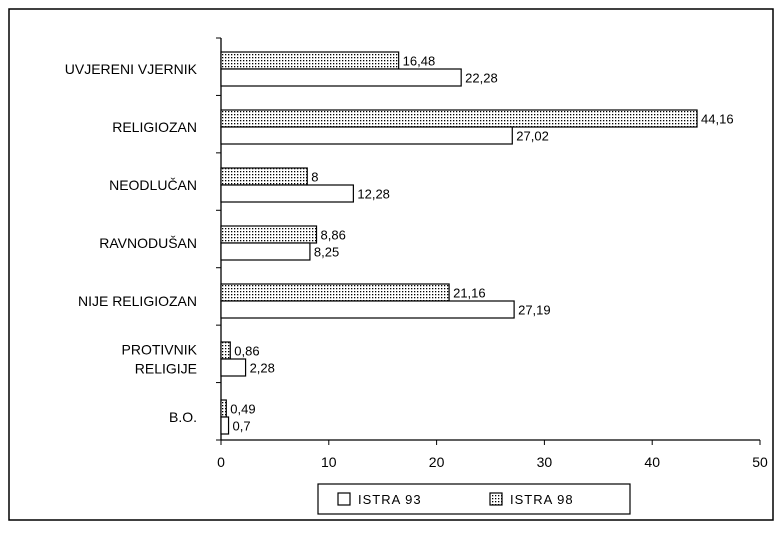 The image size is (782, 536). What do you see at coordinates (333, 235) in the screenshot?
I see `data-label: 8,86` at bounding box center [333, 235].